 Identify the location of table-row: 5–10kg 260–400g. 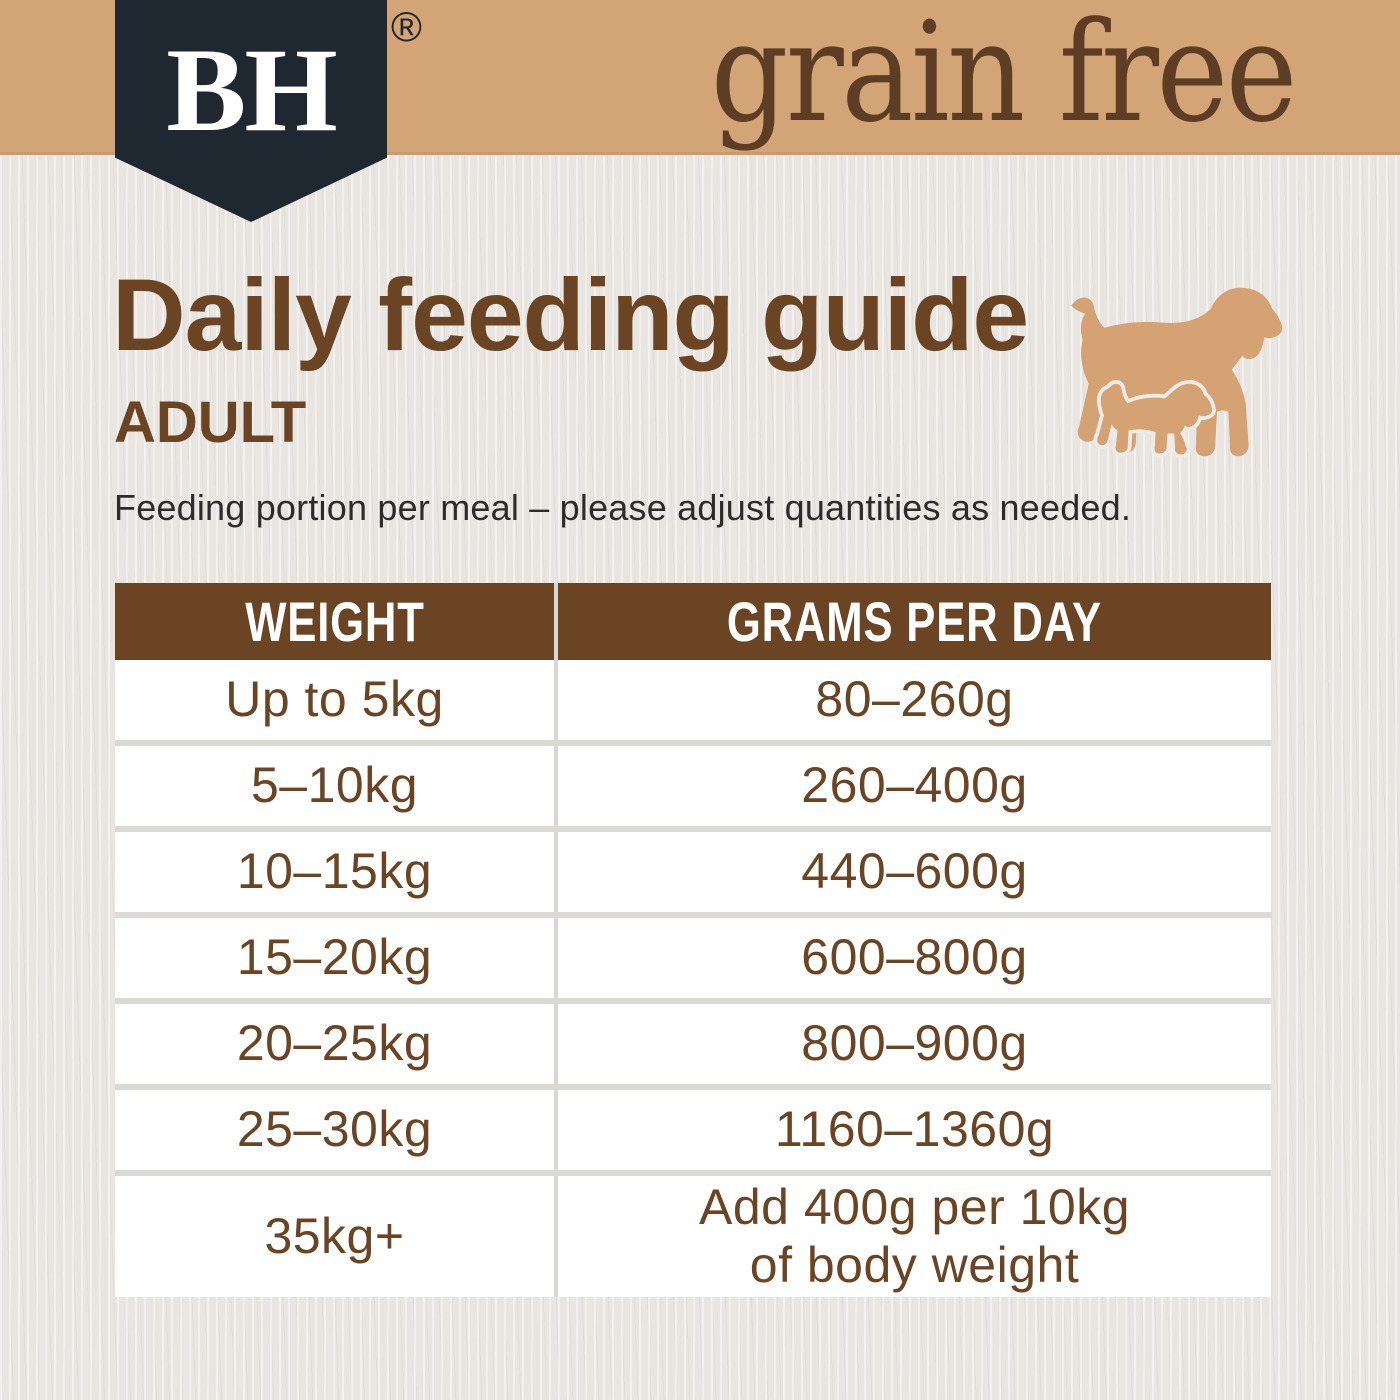
(693, 783).